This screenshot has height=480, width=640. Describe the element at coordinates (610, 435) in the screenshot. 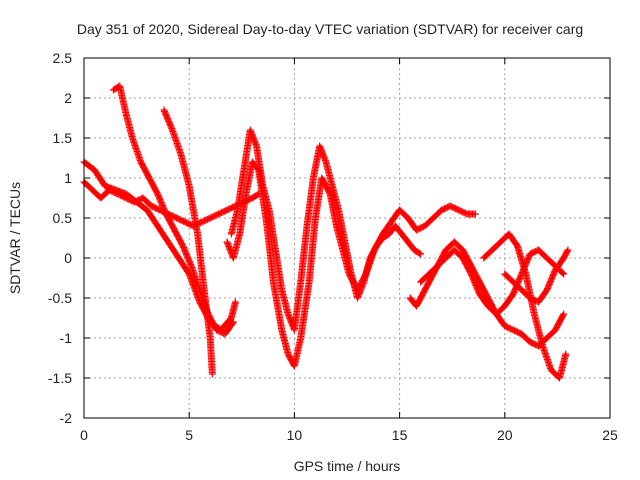

I see `x-tick-label: 25` at that location.